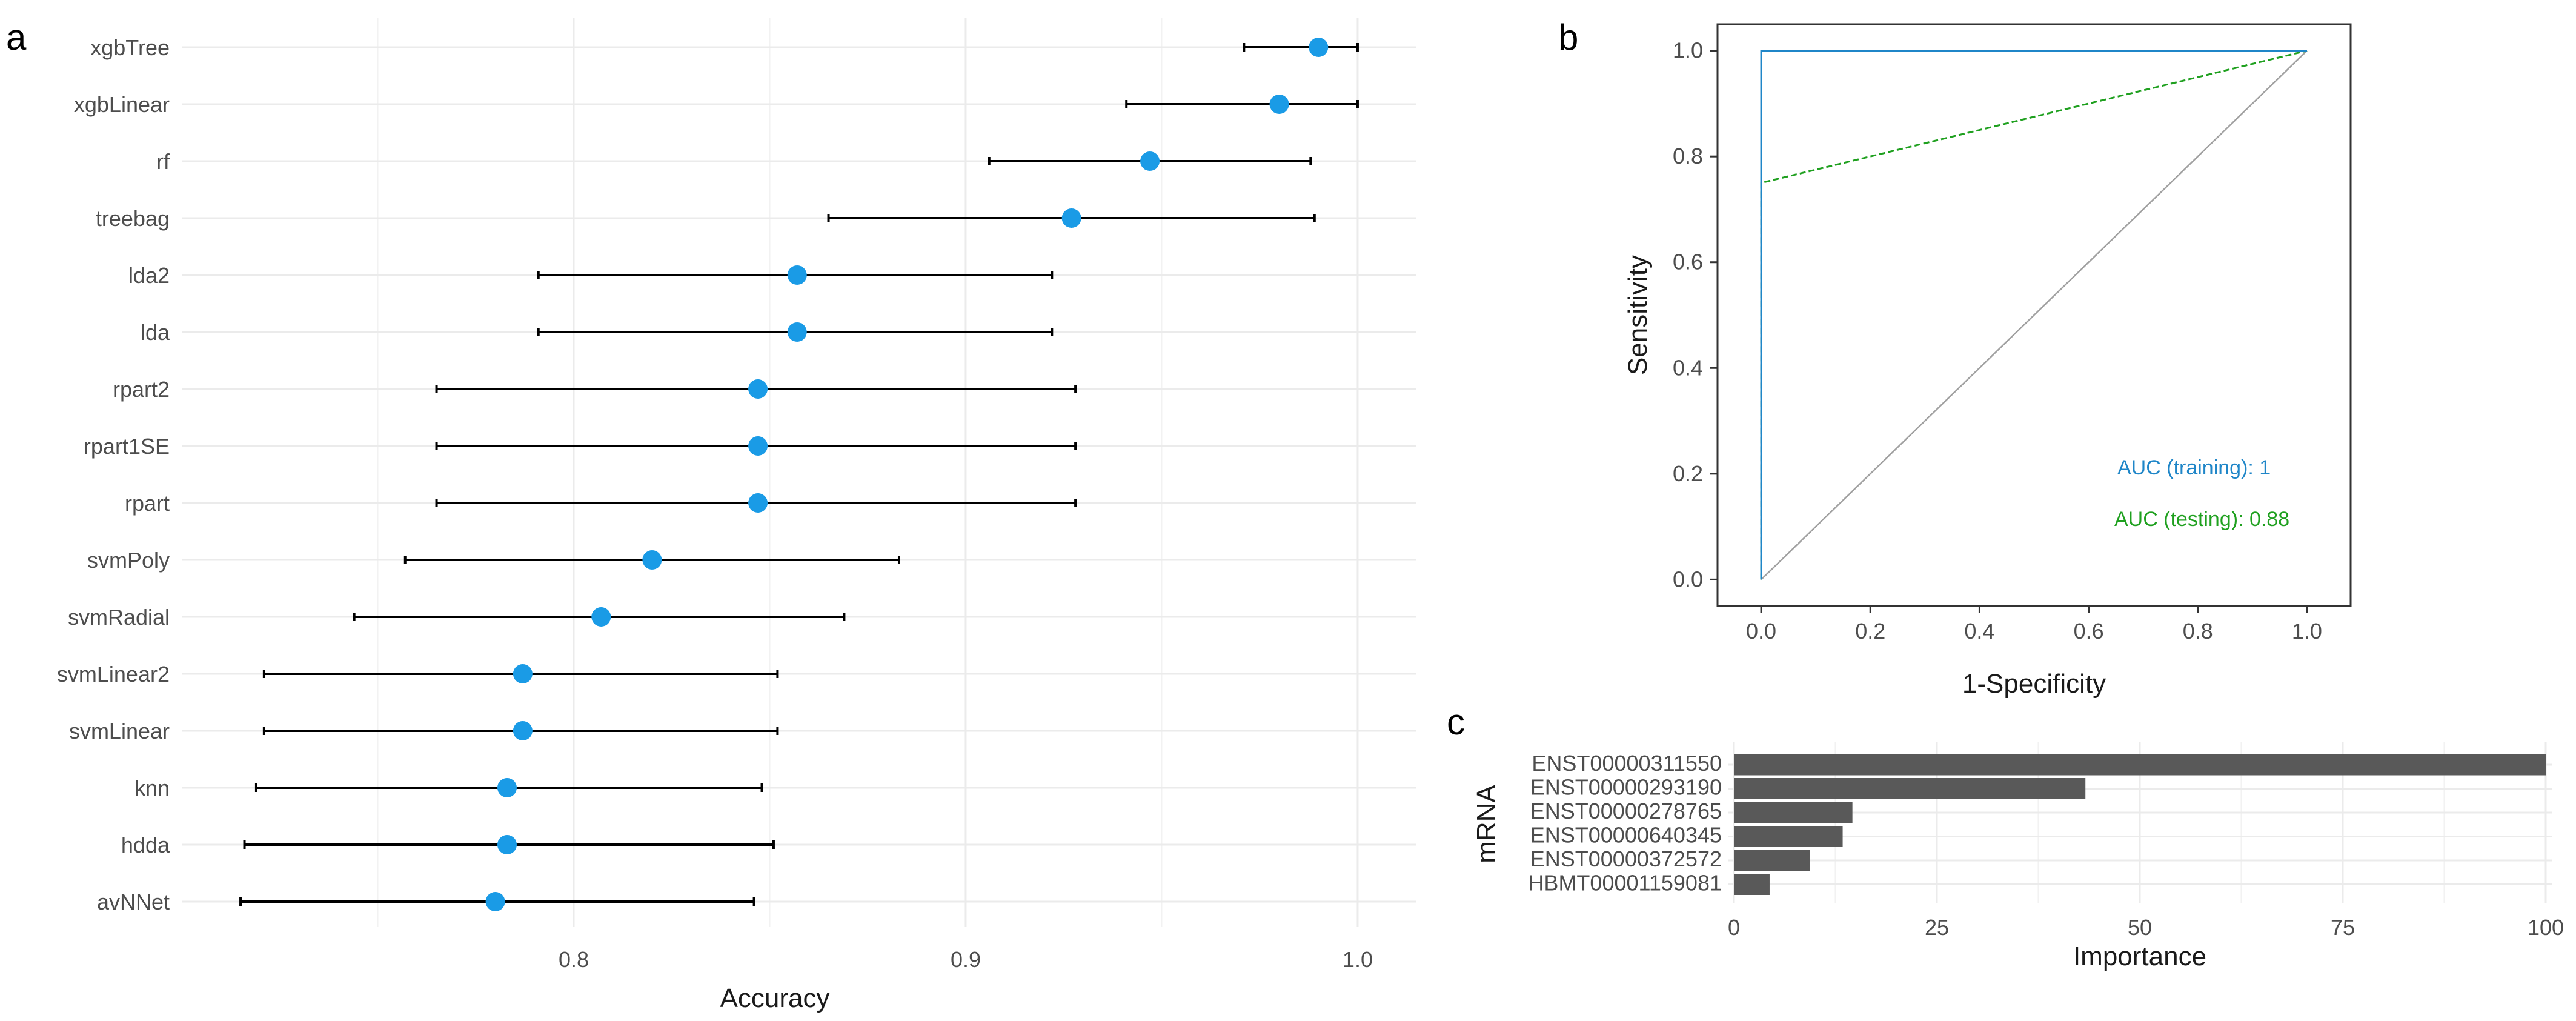 Image resolution: width=2576 pixels, height=1021 pixels. I want to click on y-tick-label: lda, so click(155, 332).